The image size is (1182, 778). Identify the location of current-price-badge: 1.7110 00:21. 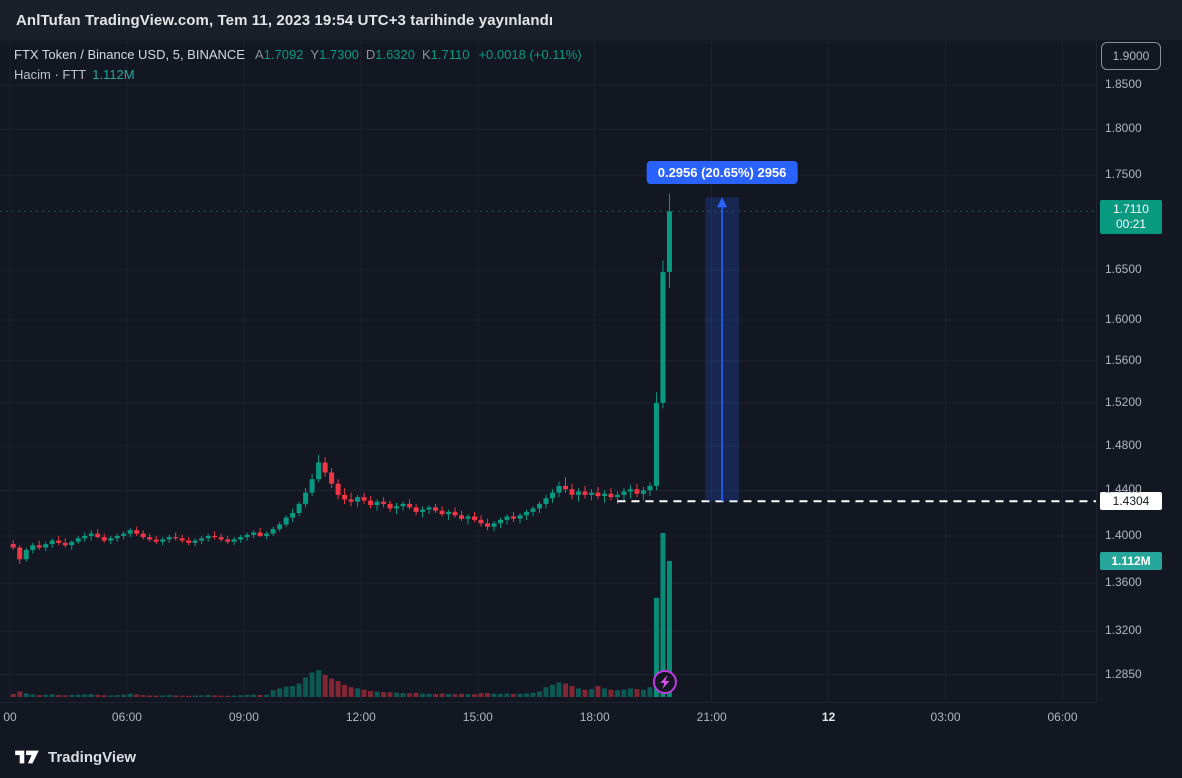
(1131, 217).